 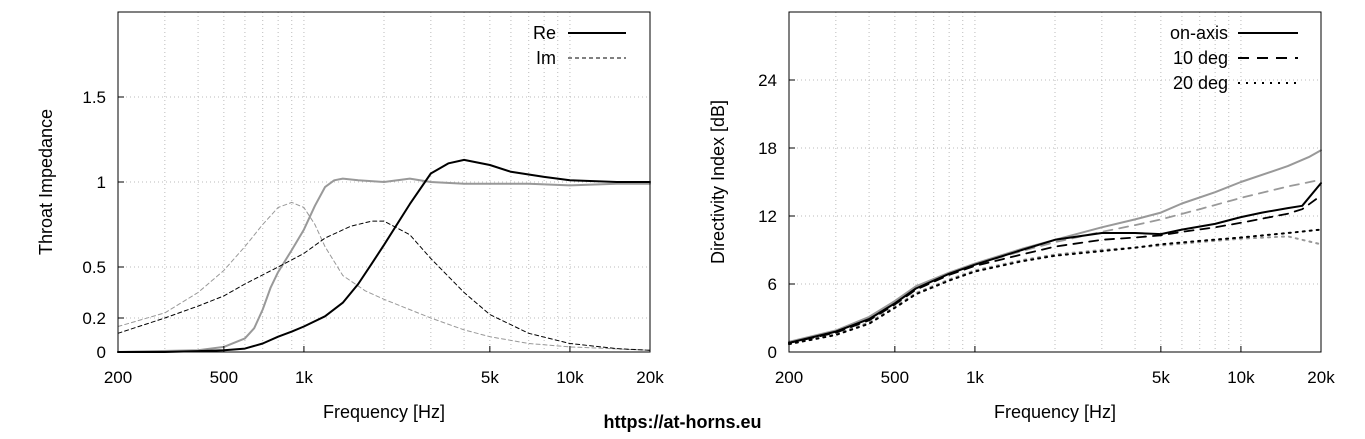 What do you see at coordinates (1200, 83) in the screenshot?
I see `legend-label-20deg: 20 deg` at bounding box center [1200, 83].